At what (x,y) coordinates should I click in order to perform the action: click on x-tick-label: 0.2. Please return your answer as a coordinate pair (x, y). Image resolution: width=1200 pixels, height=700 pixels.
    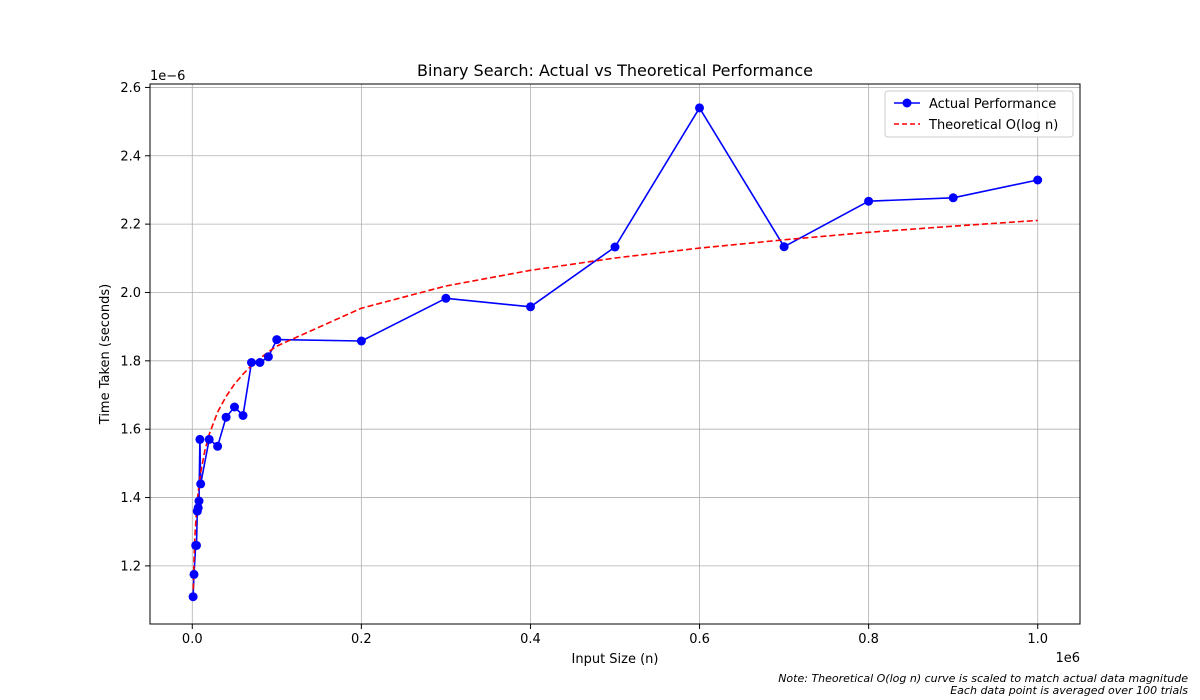
    Looking at the image, I should click on (361, 639).